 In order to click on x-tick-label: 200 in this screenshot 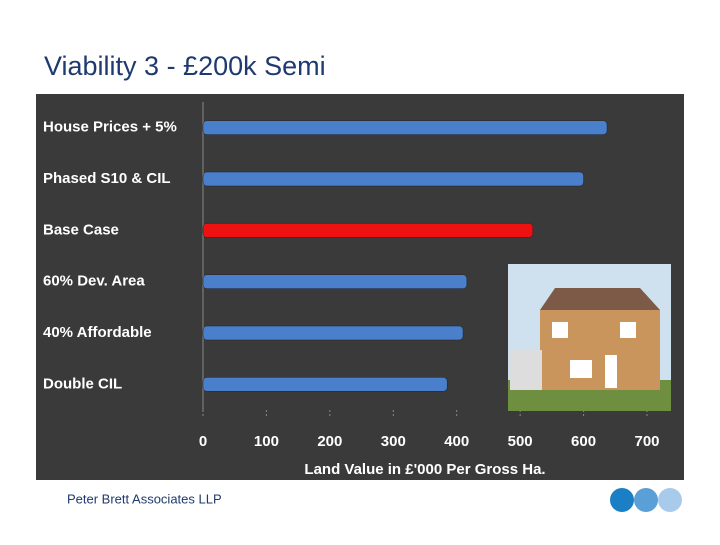, I will do `click(329, 441)`.